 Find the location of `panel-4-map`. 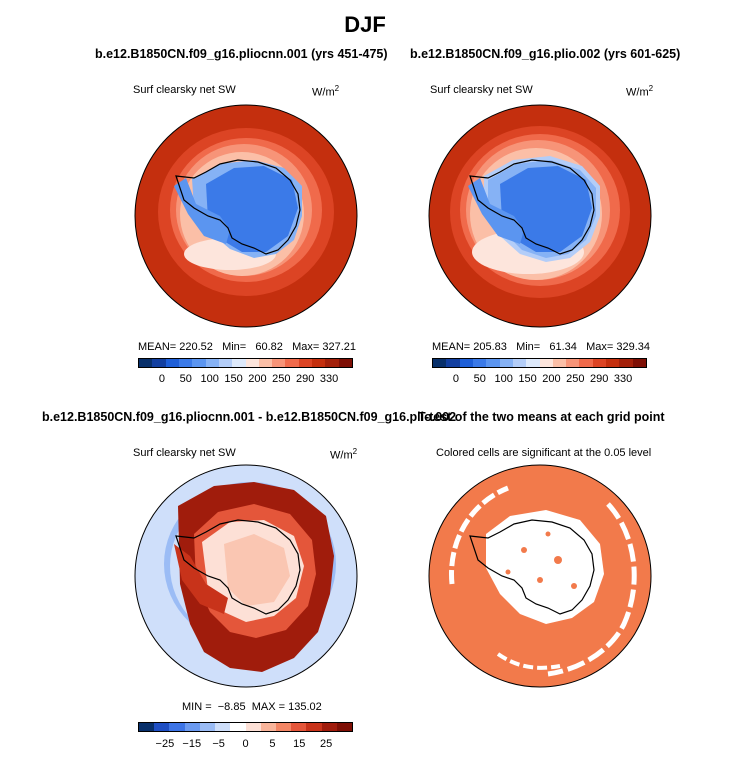

panel-4-map is located at coordinates (540, 576).